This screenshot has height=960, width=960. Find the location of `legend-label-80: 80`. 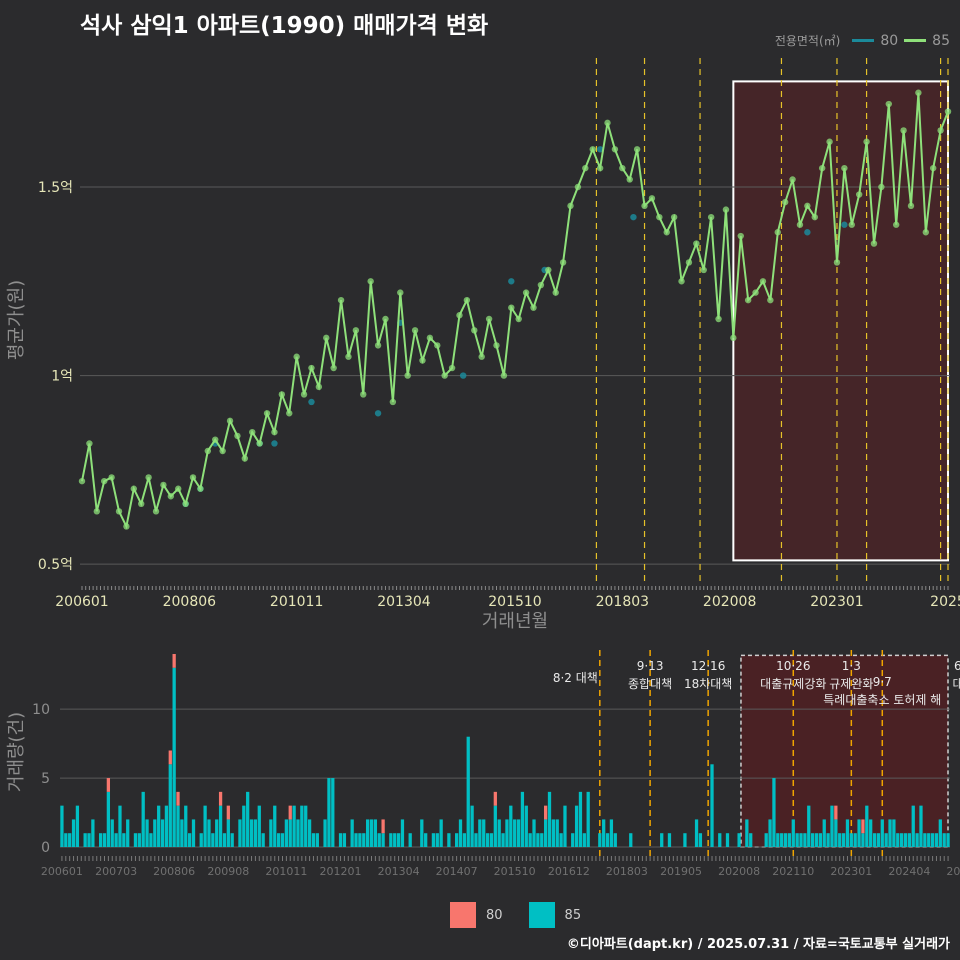

legend-label-80: 80 is located at coordinates (889, 40).